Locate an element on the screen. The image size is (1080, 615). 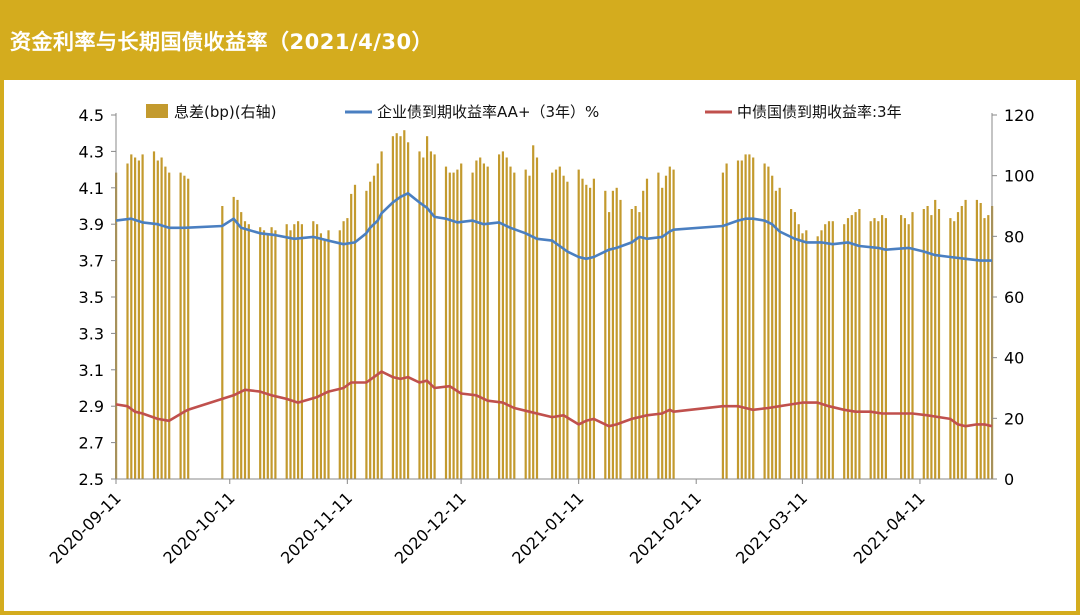
x-tick-label: 2021-04-11 is located at coordinates (889, 527).